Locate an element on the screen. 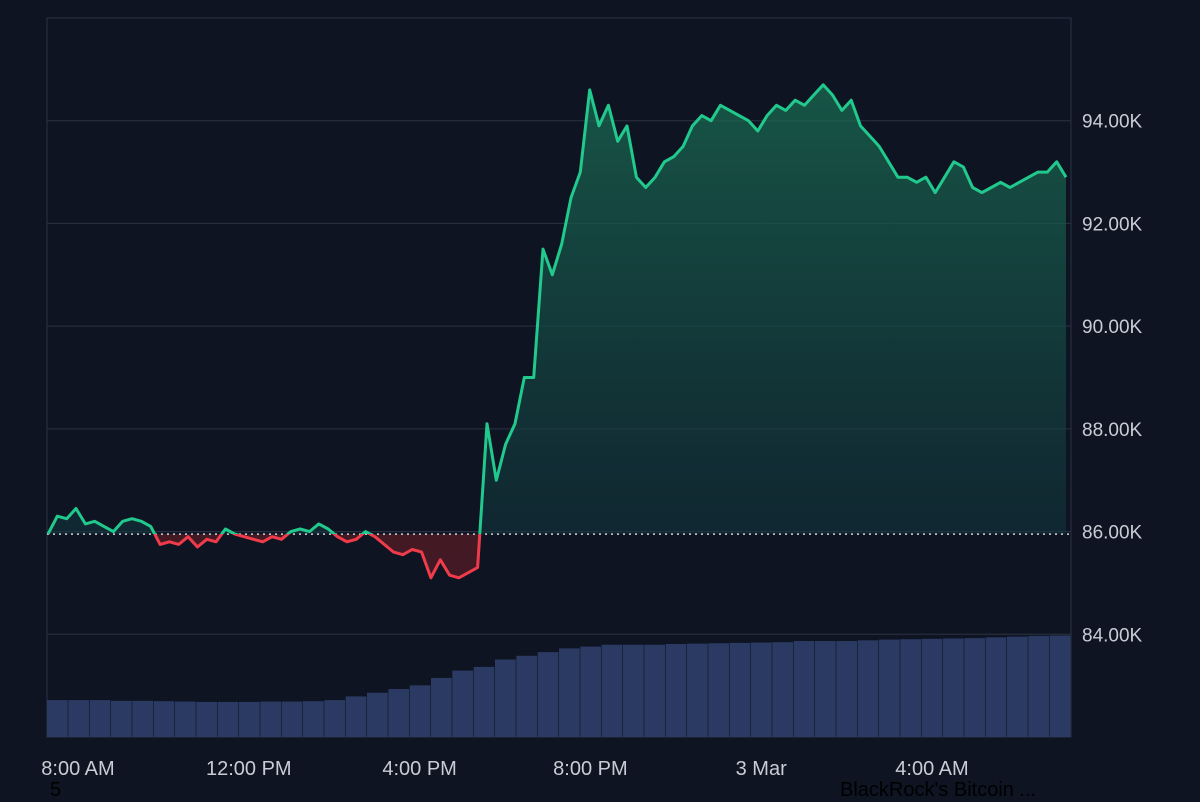 The image size is (1200, 802). y-tick-label: 92.00K is located at coordinates (1112, 224).